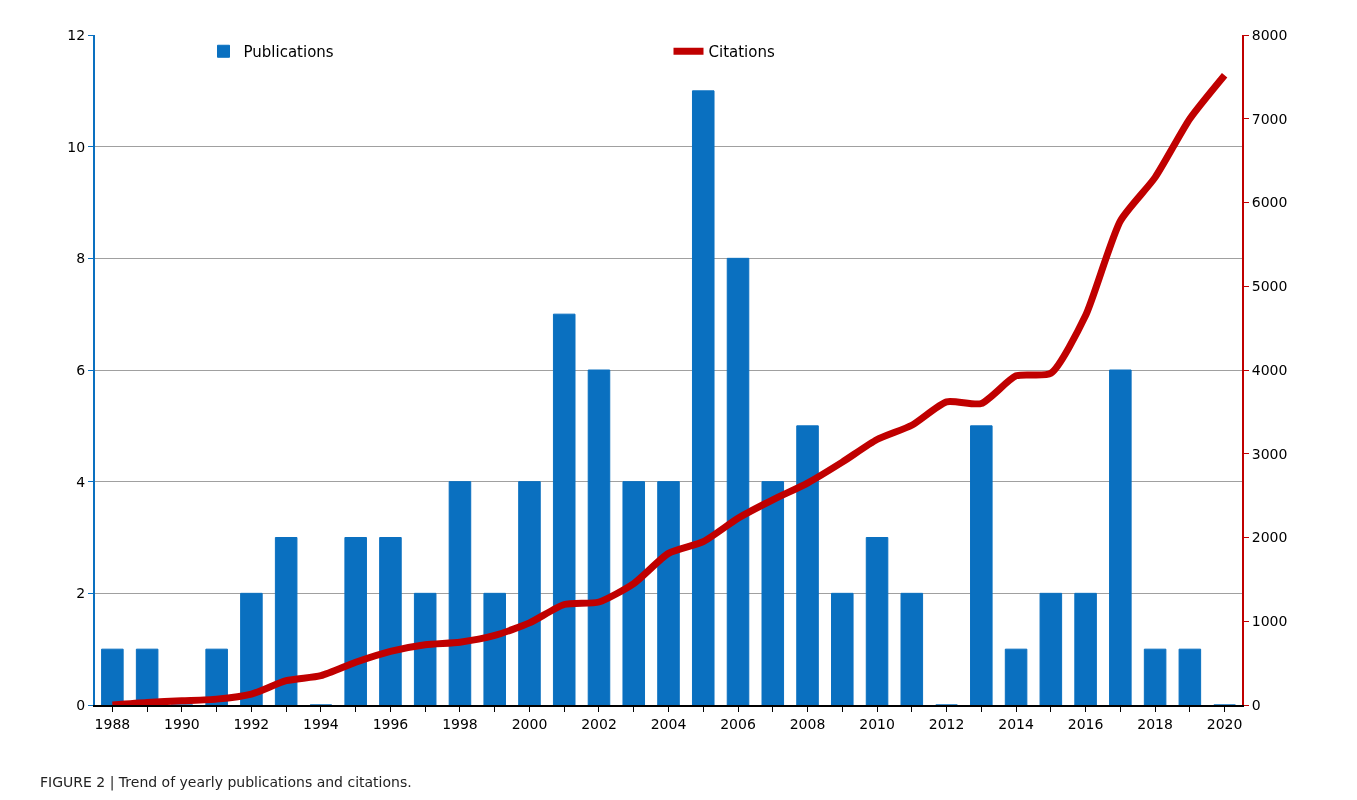 The width and height of the screenshot is (1357, 800). I want to click on x-tick-label: 2010, so click(877, 723).